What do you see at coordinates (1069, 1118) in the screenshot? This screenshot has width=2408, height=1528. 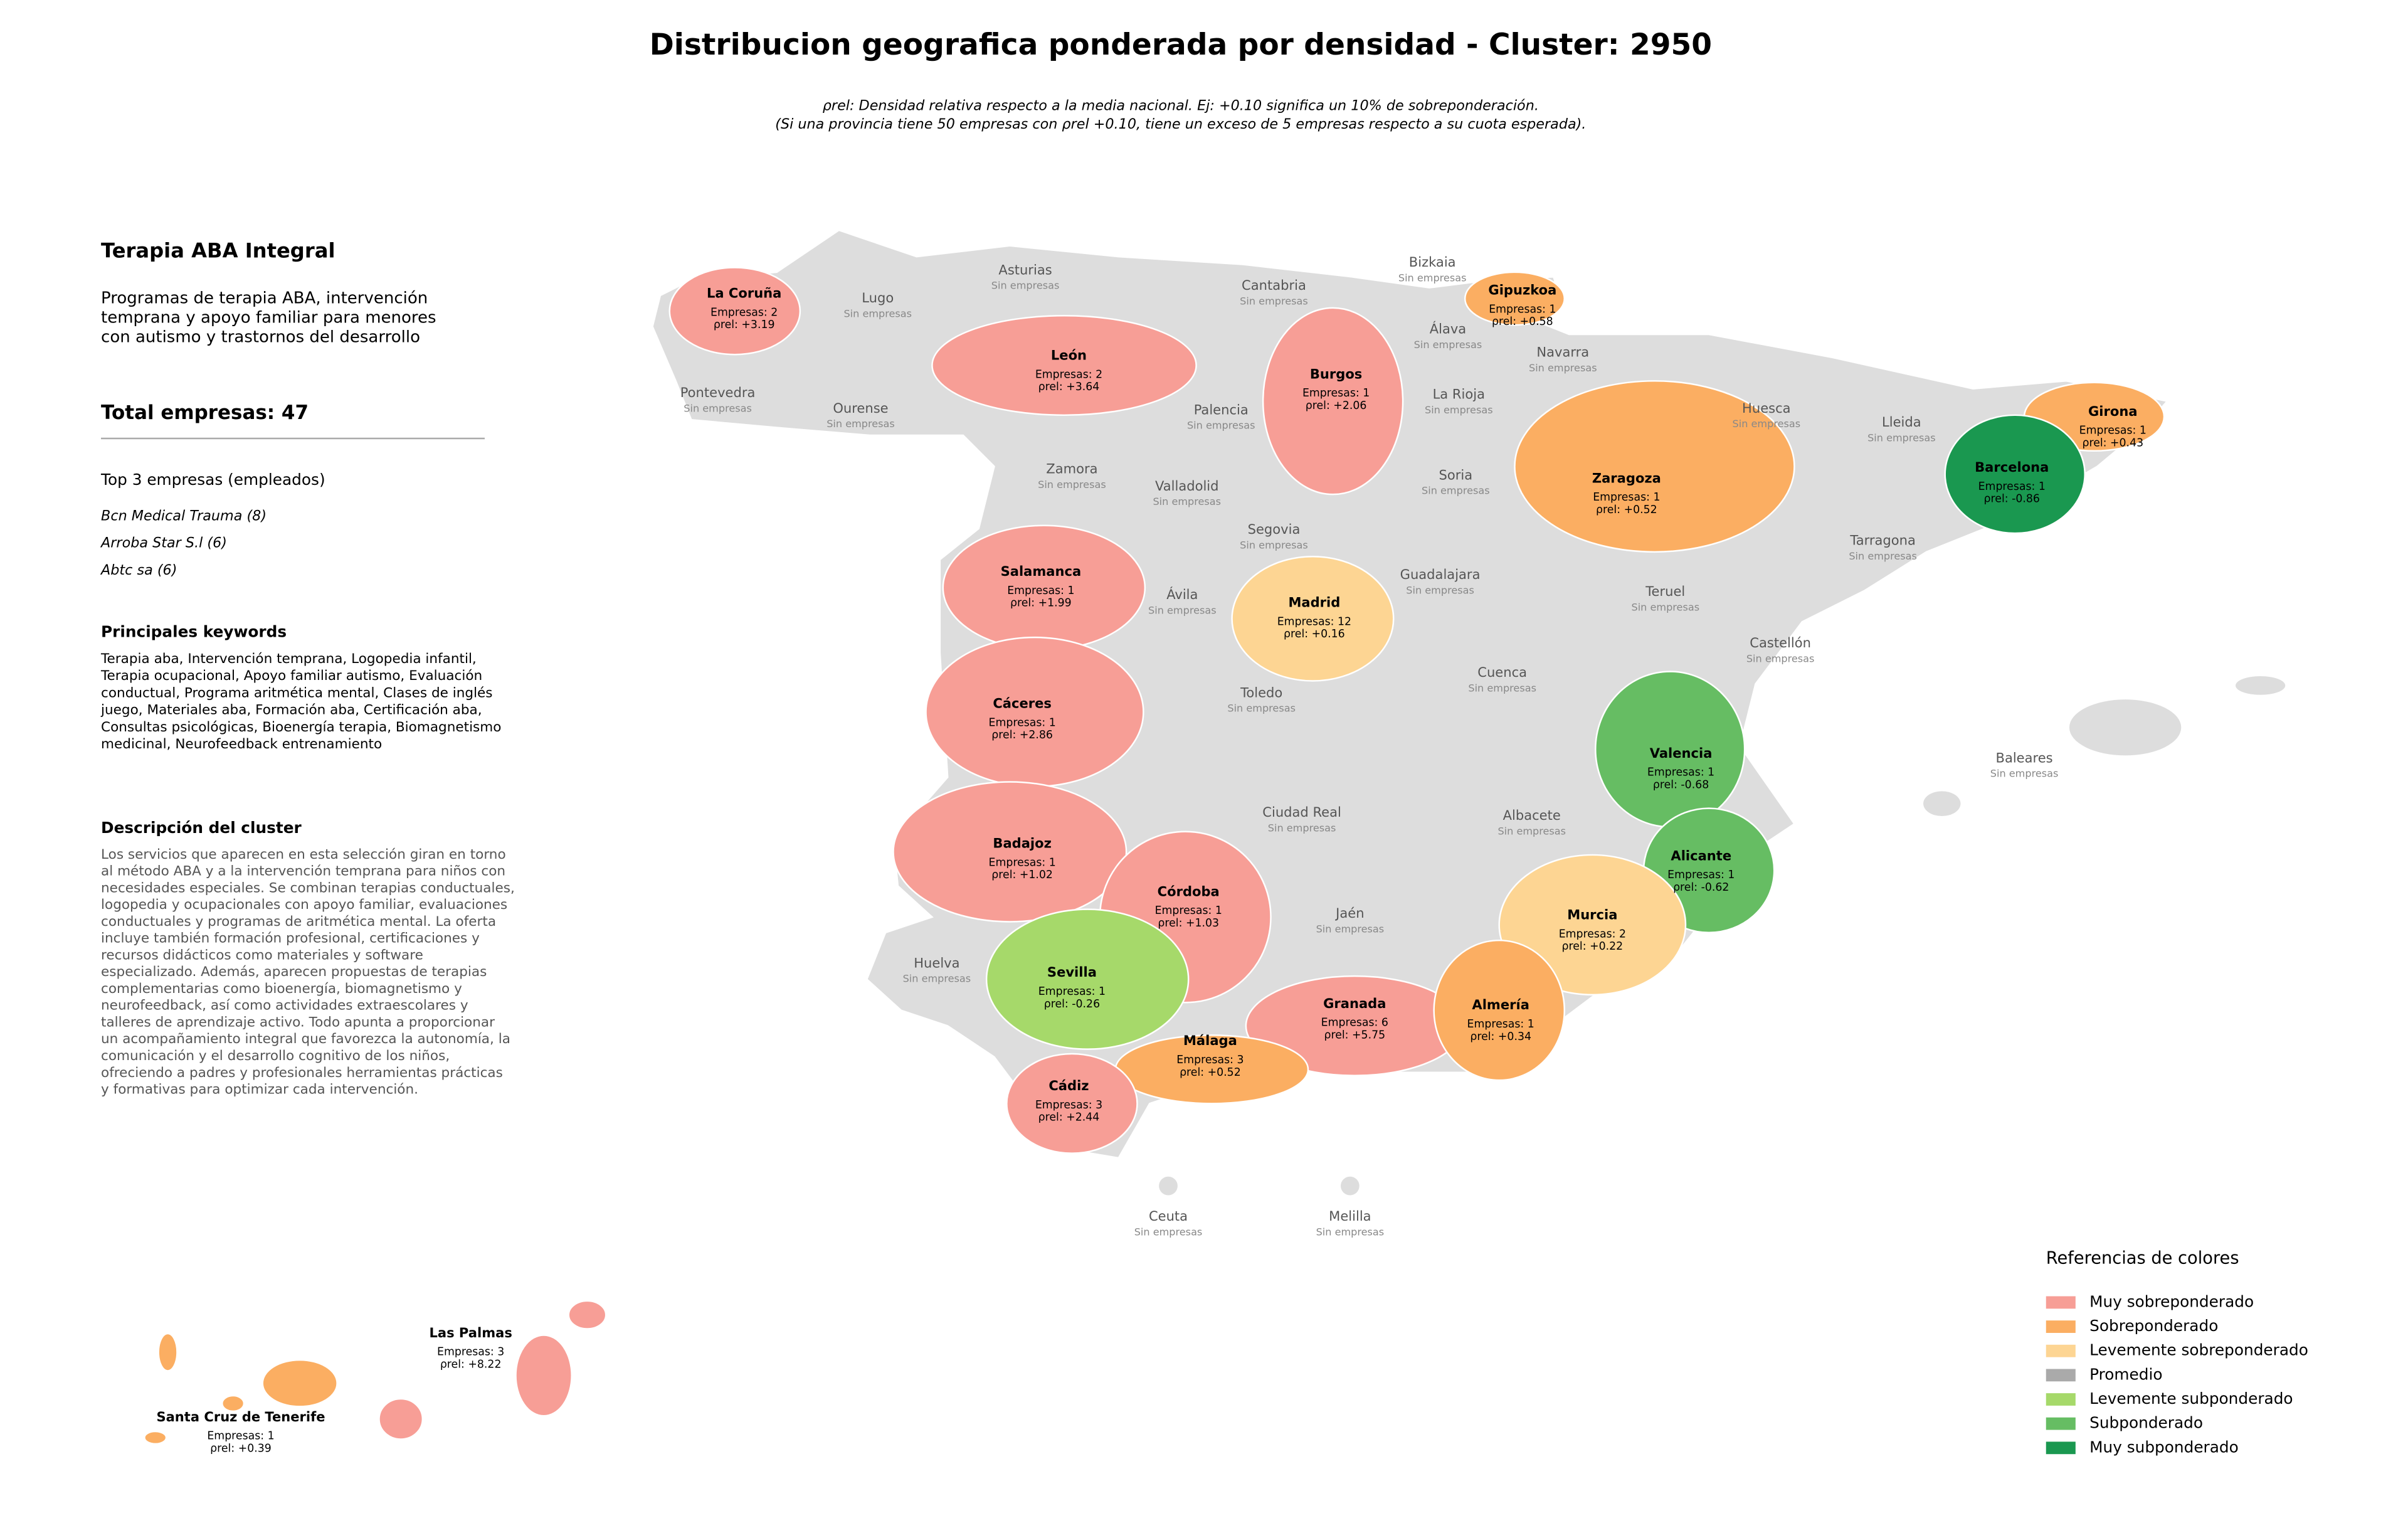 I see `province-rho: ρrel: +2.44` at bounding box center [1069, 1118].